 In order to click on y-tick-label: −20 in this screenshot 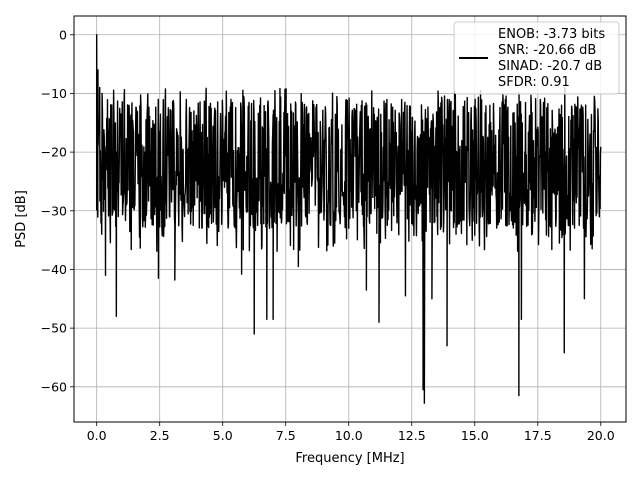, I will do `click(54, 152)`.